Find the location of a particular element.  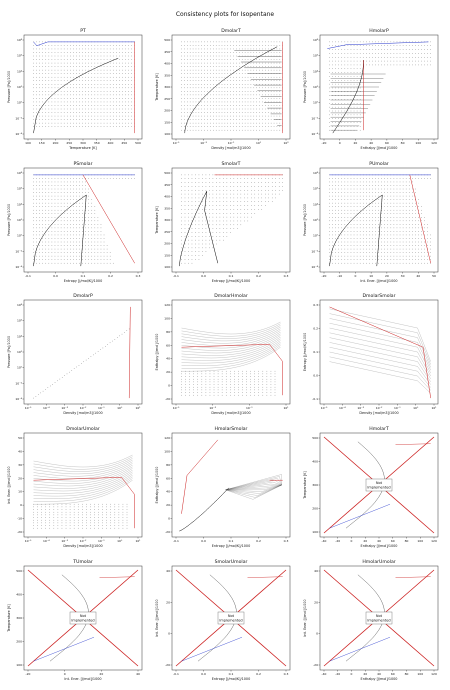

y-tick-label: 10⁰ is located at coordinates (316, 103).